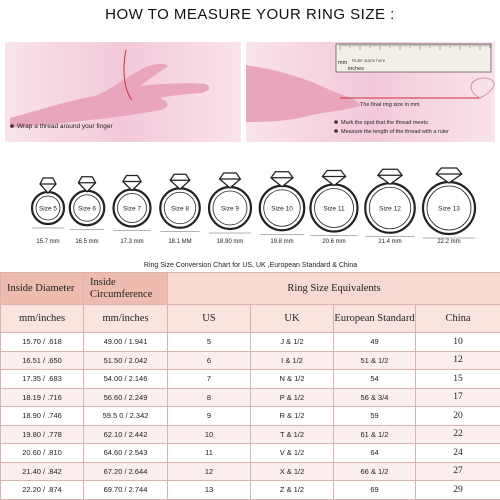 Image resolution: width=500 pixels, height=500 pixels. I want to click on data-cell: 64.60 / 2.543, so click(125, 453).